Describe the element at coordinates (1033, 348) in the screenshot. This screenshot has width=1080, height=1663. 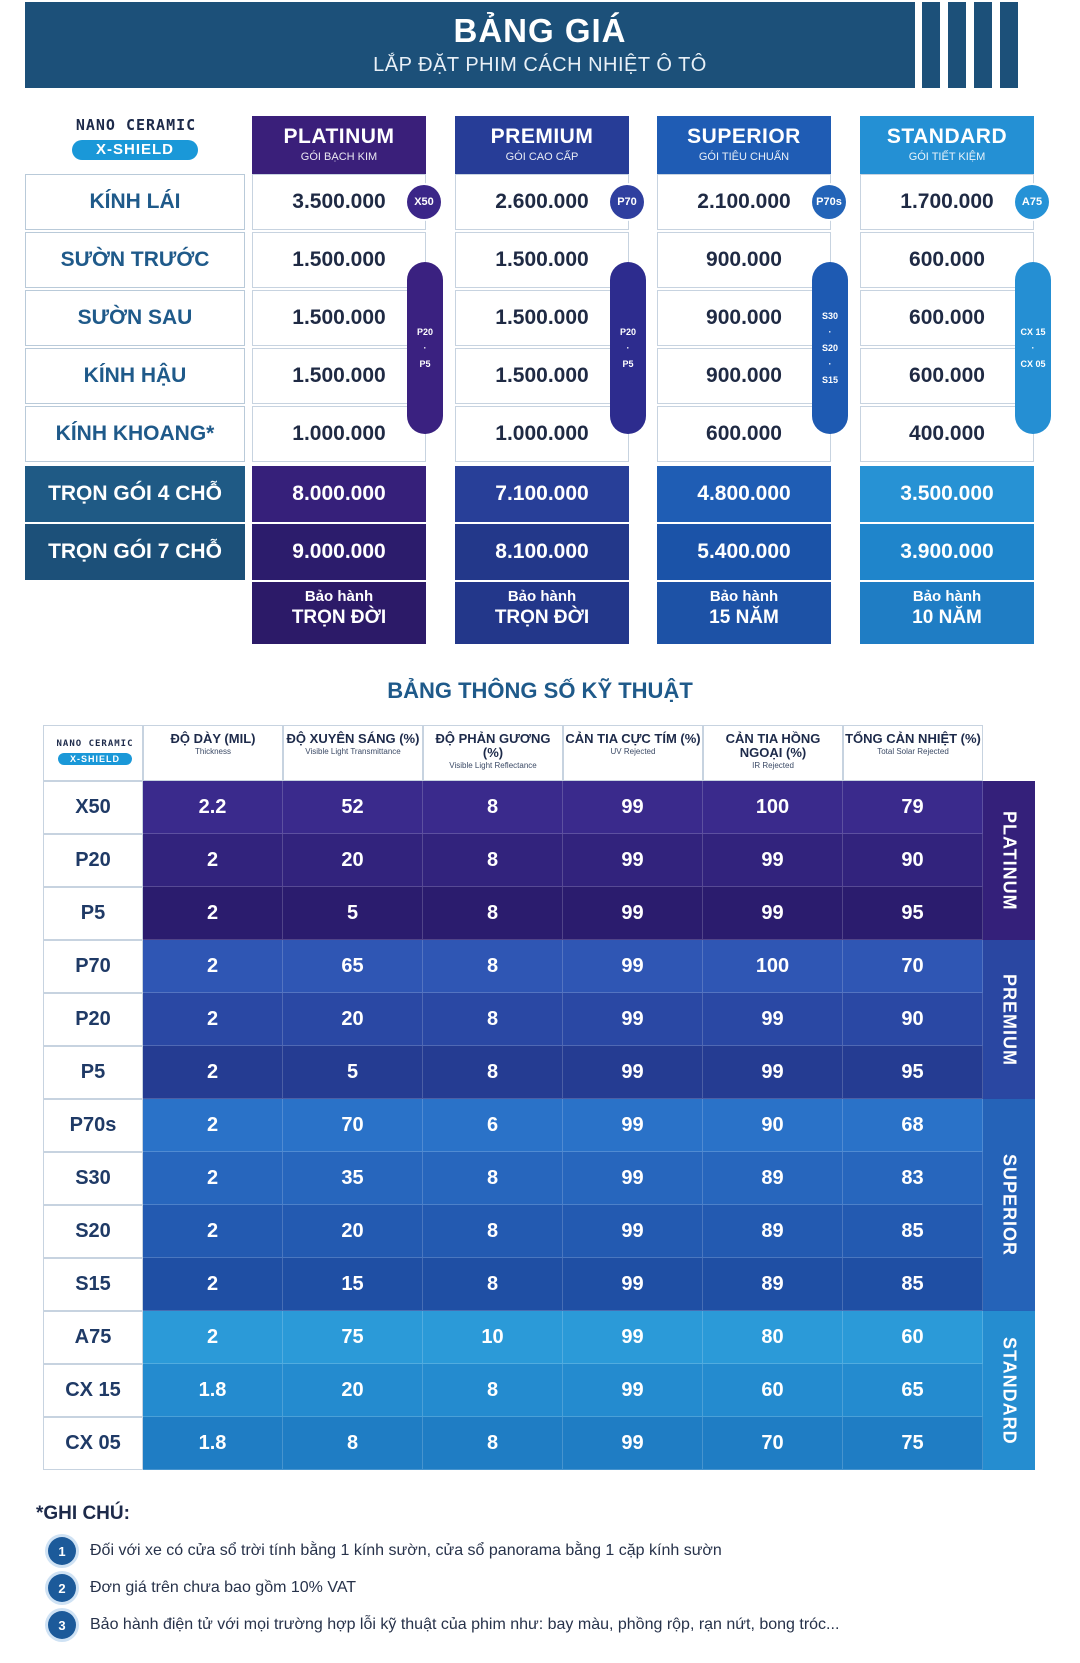
I see `film-range-pill: CX 15 · CX 05` at that location.